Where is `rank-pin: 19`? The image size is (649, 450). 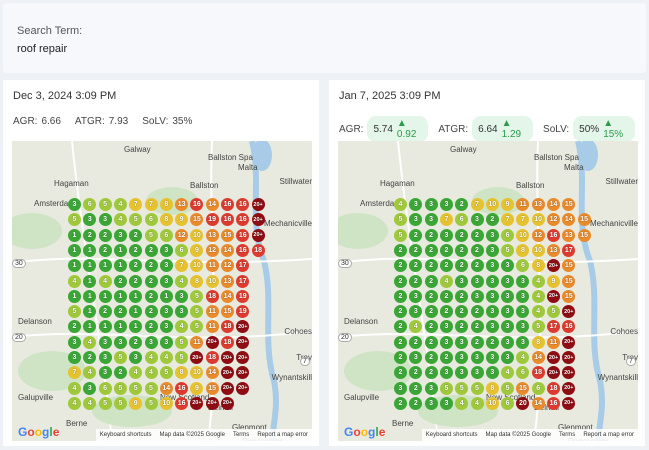
rank-pin: 19 is located at coordinates (243, 312).